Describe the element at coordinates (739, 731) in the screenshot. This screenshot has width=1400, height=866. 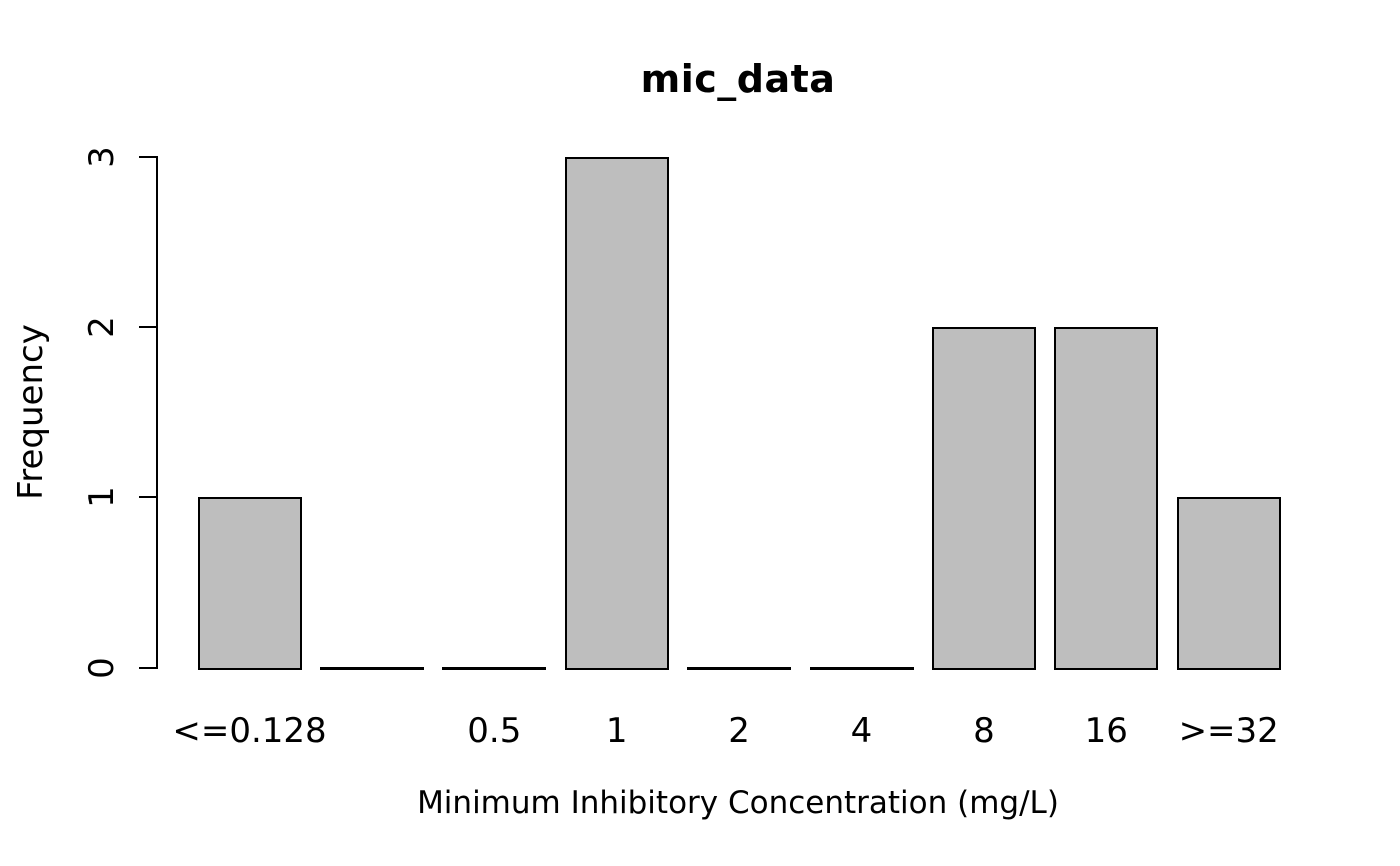
I see `x-tick-label: 2` at that location.